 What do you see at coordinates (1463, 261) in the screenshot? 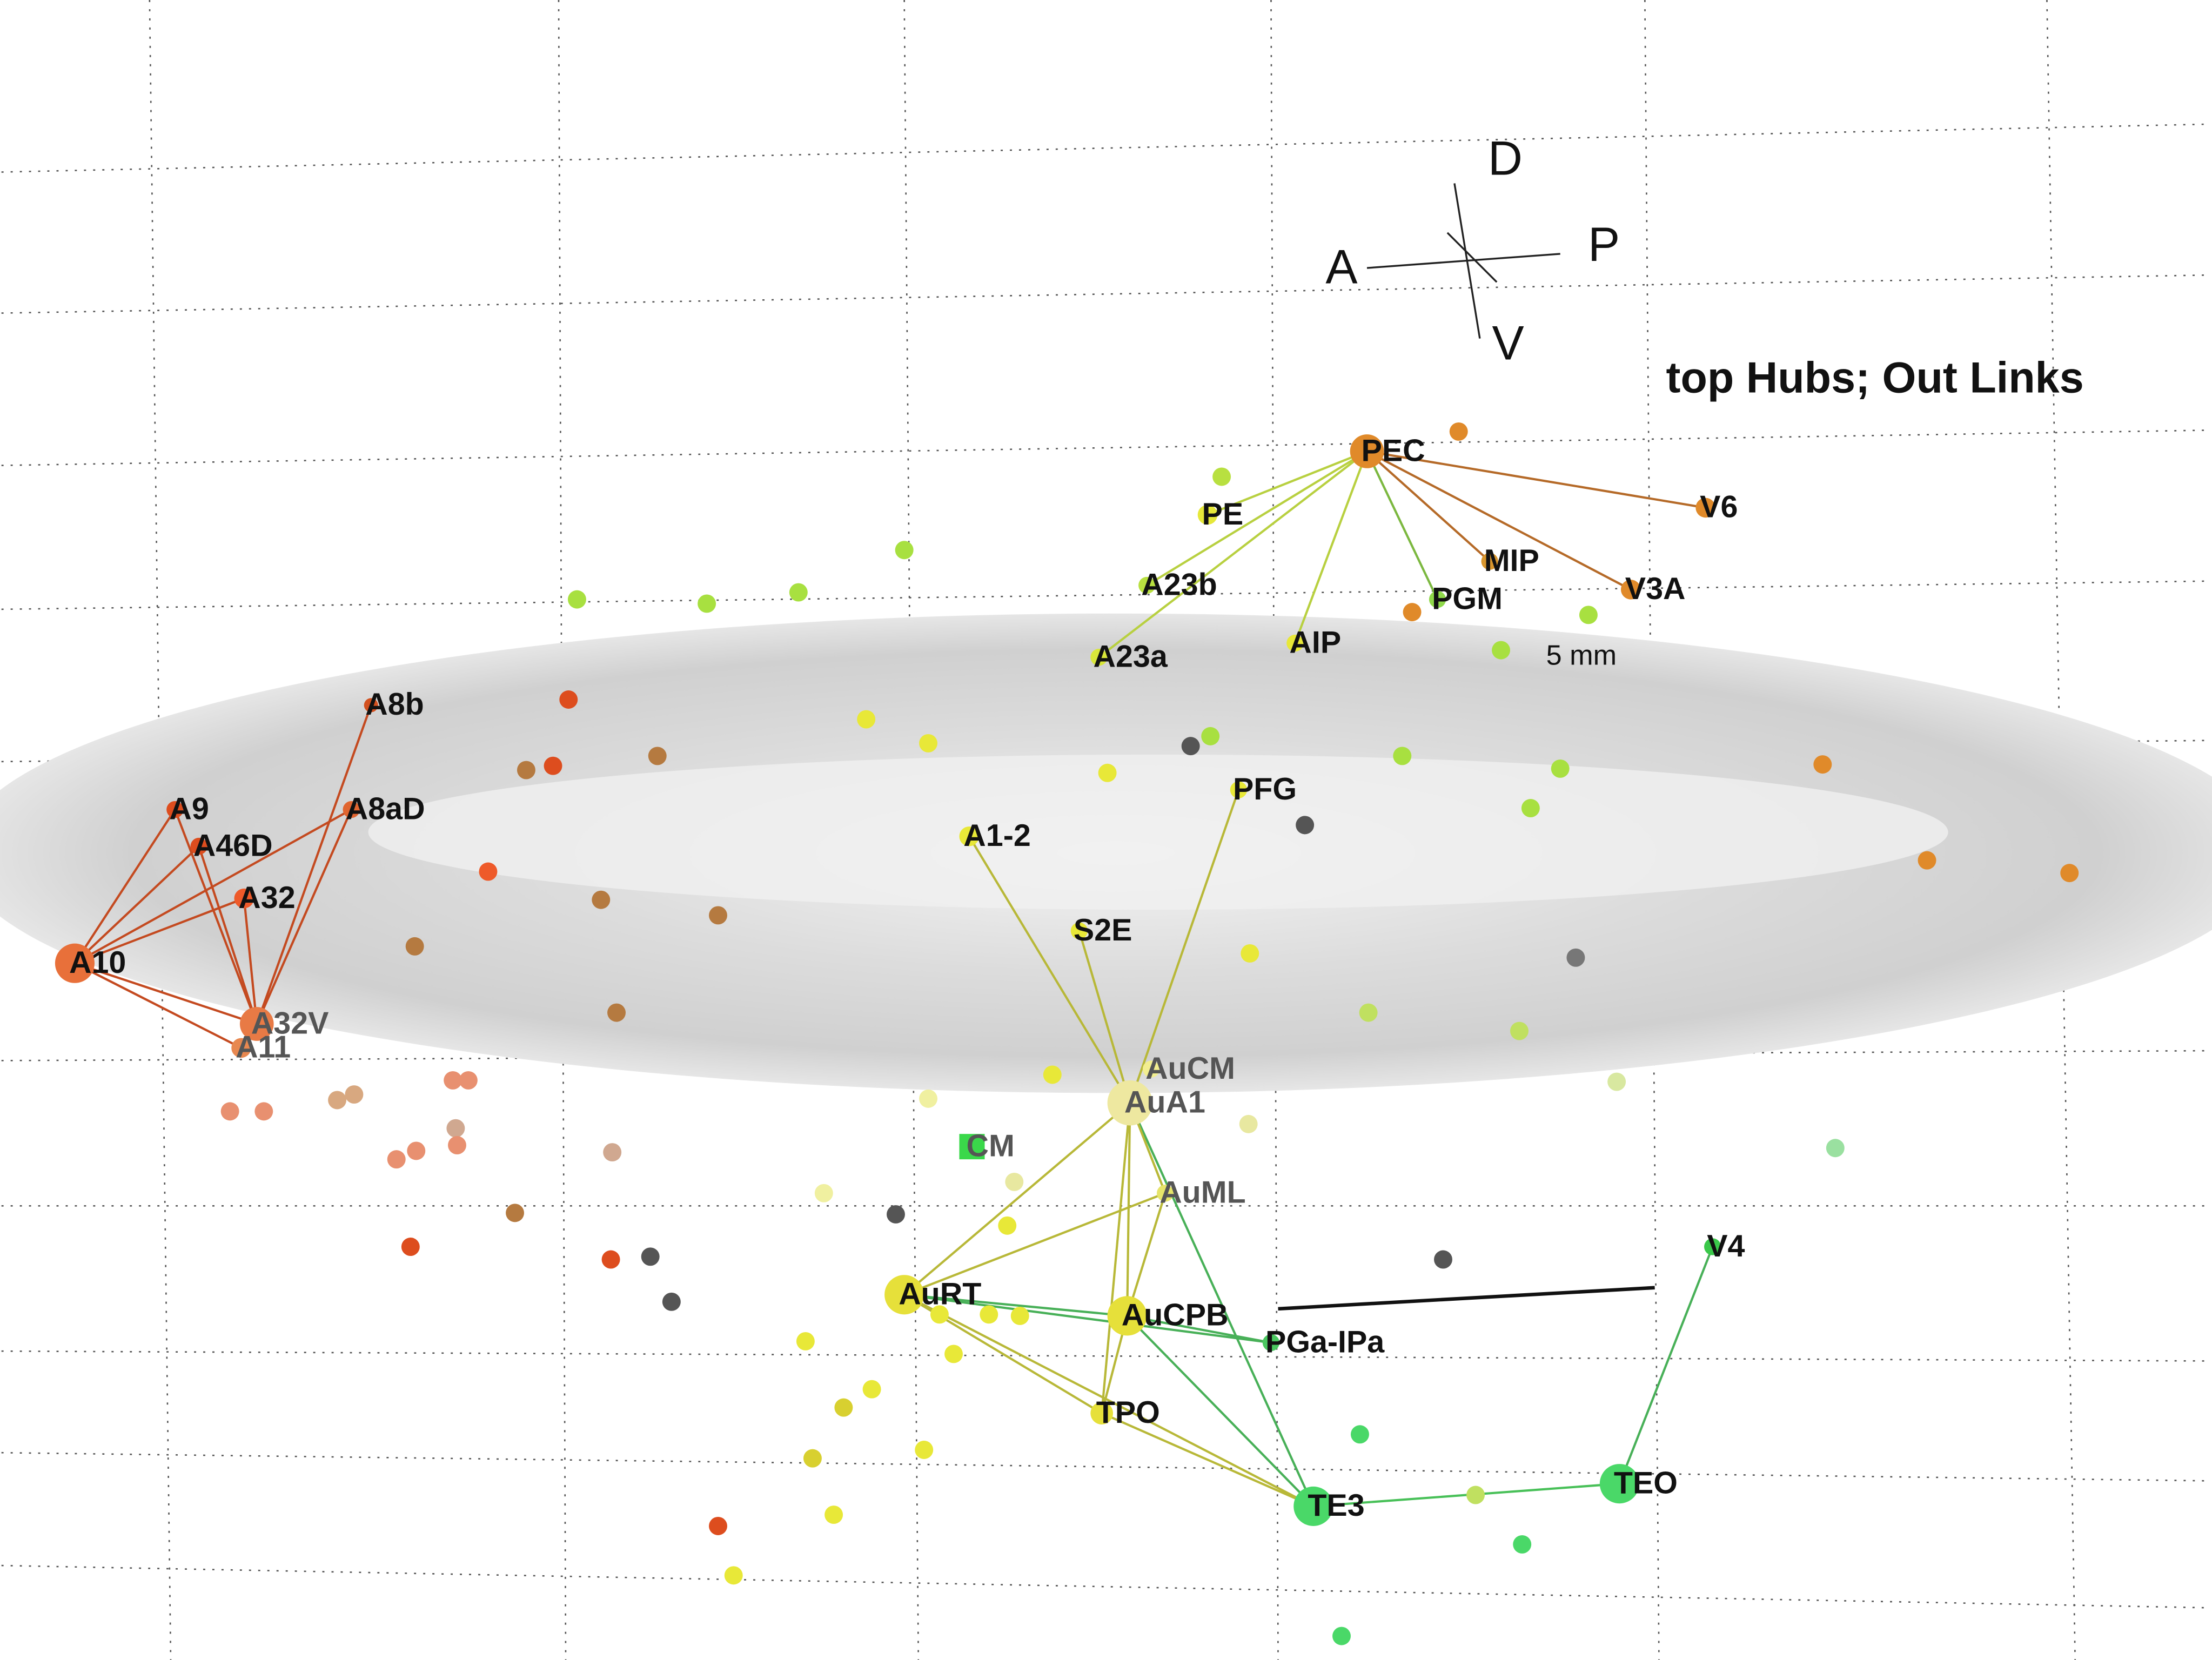
I see `orientation-cross` at bounding box center [1463, 261].